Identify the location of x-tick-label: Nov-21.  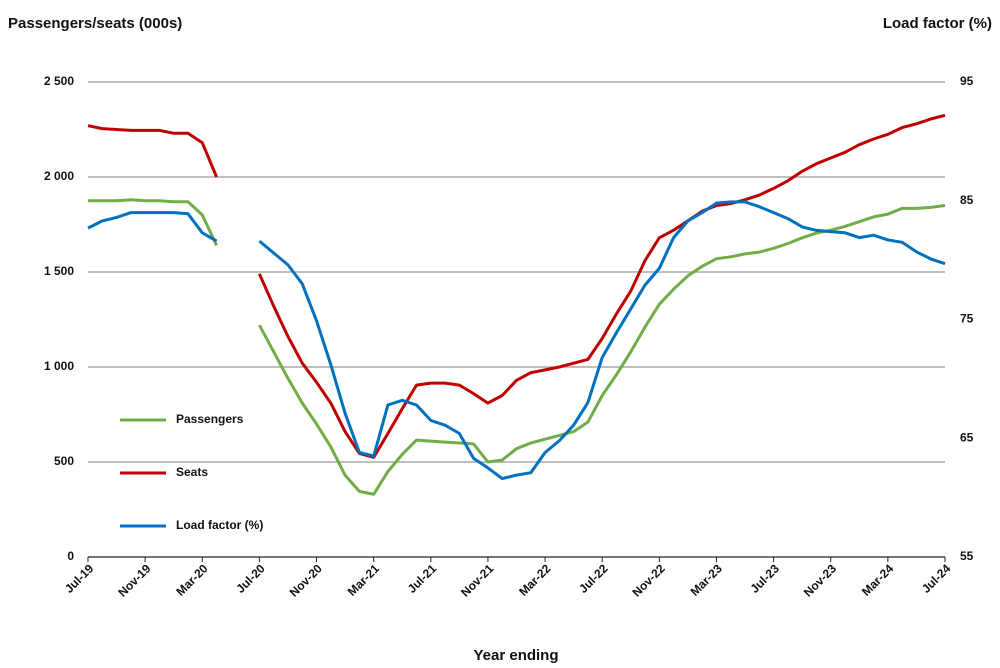
(477, 580).